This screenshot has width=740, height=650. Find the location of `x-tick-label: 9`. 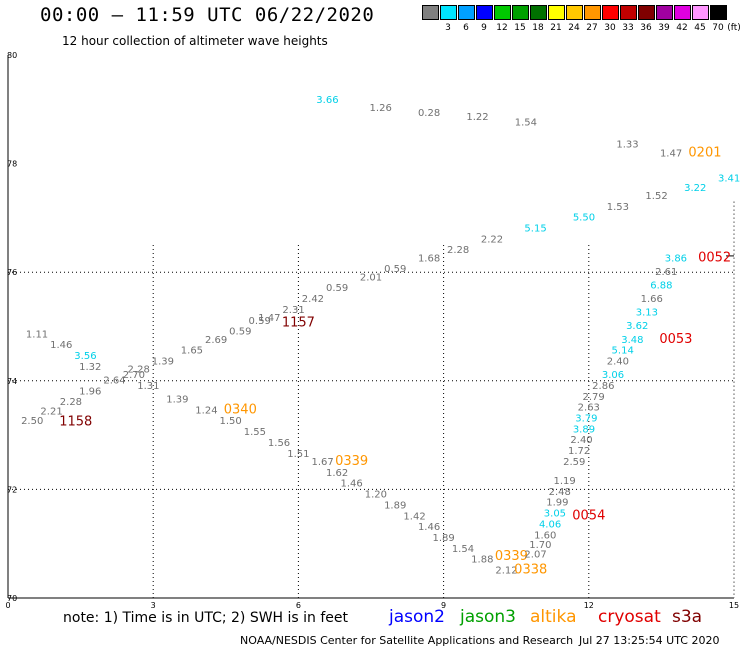

x-tick-label: 9 is located at coordinates (443, 605).